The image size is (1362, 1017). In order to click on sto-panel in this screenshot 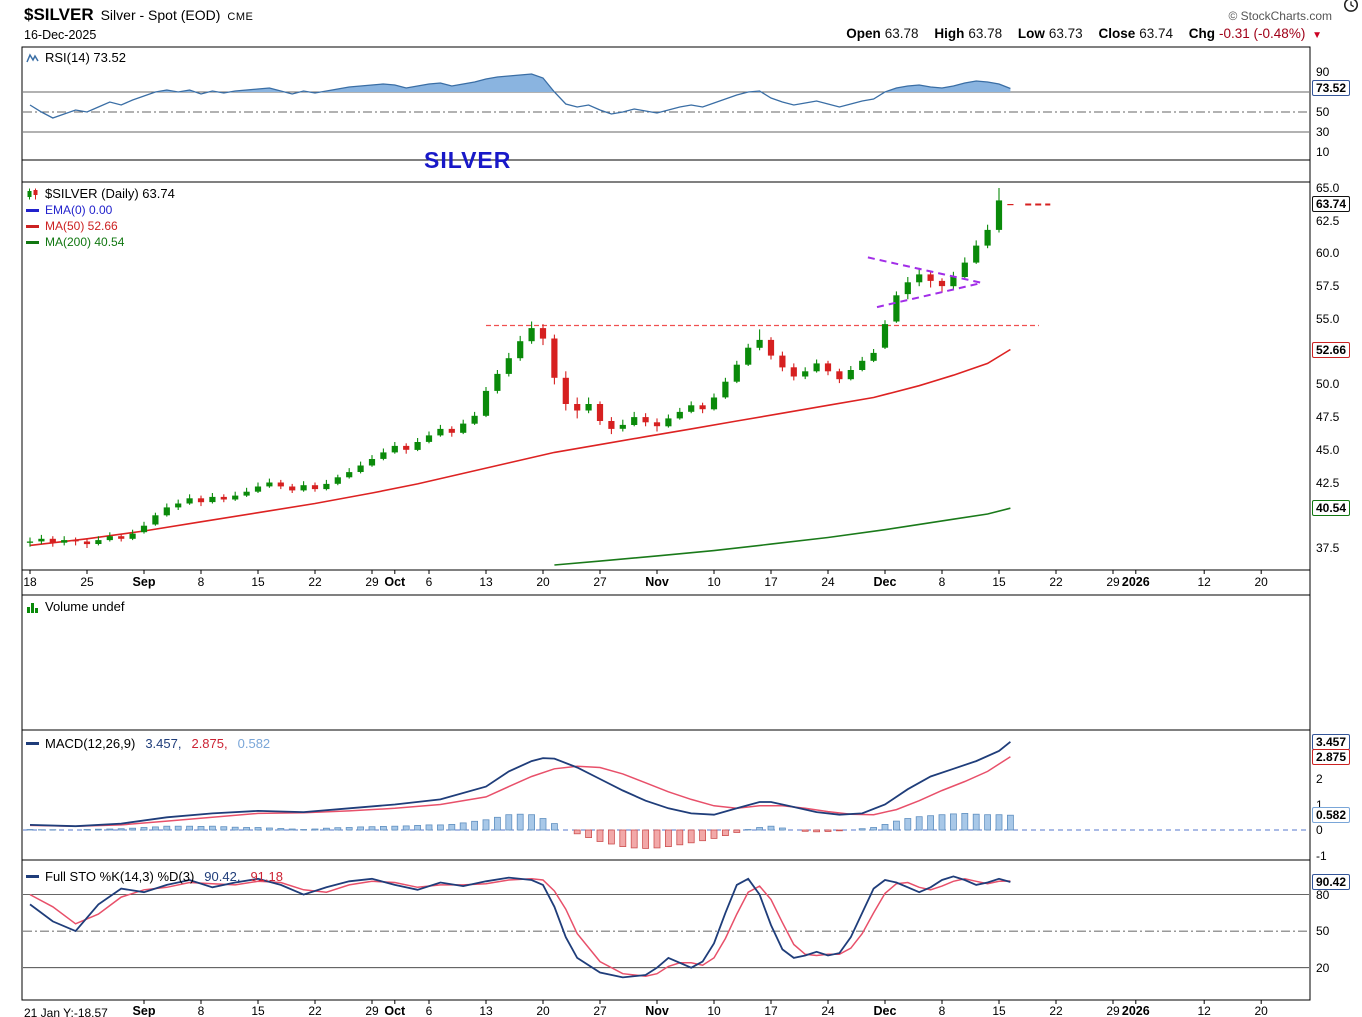, I will do `click(666, 930)`.